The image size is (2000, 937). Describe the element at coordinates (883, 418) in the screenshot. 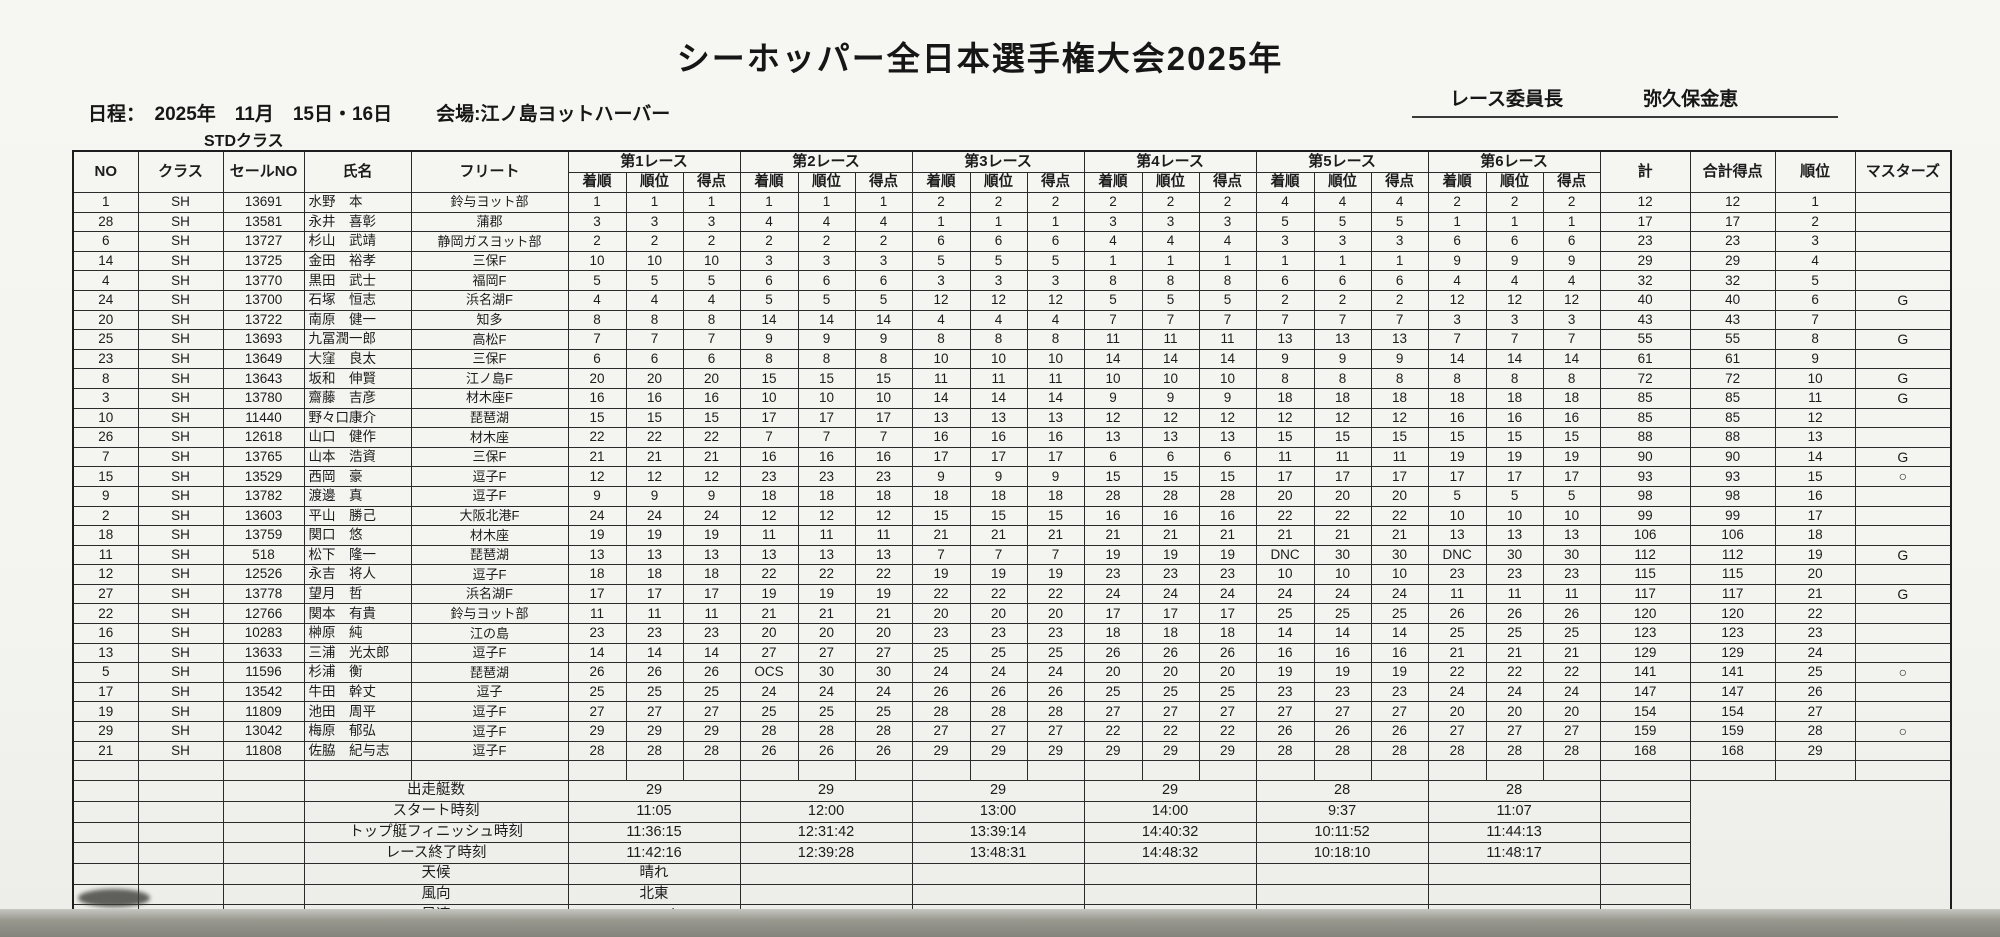

I see `cell-race2-points: 17` at that location.